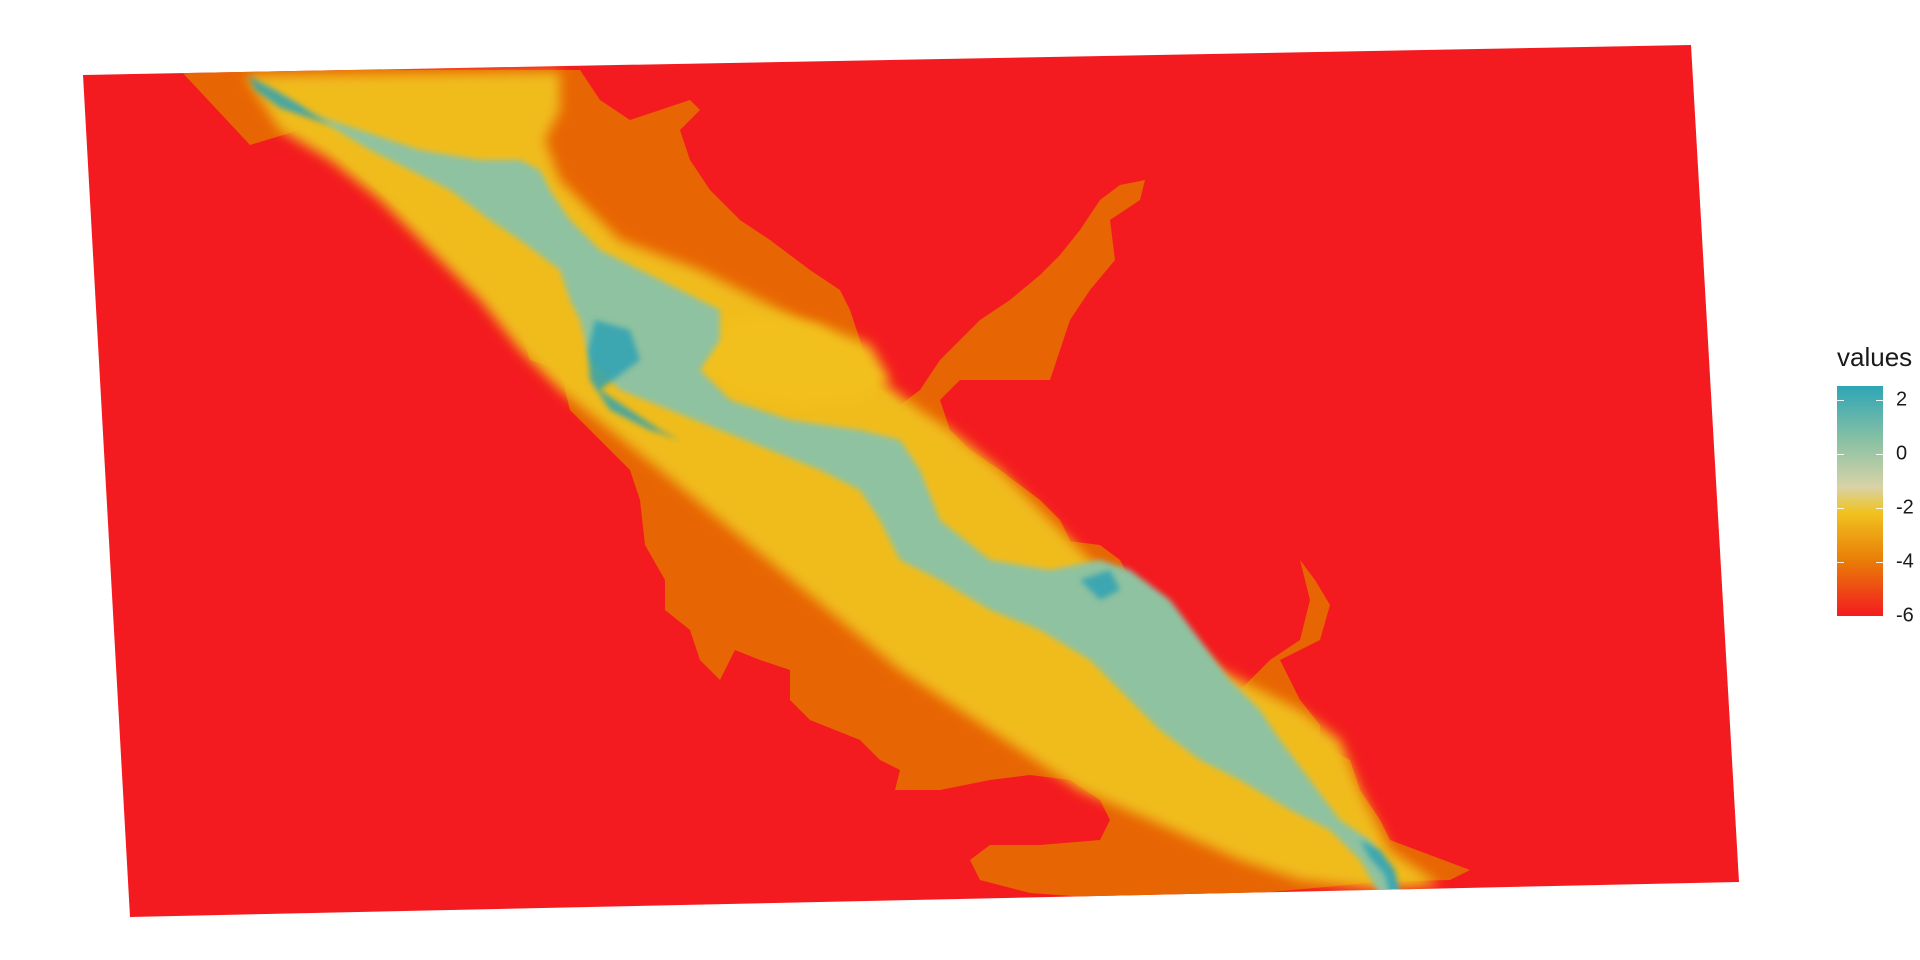  I want to click on color-legend: values 2 0 -2 -4 -6, so click(1878, 492).